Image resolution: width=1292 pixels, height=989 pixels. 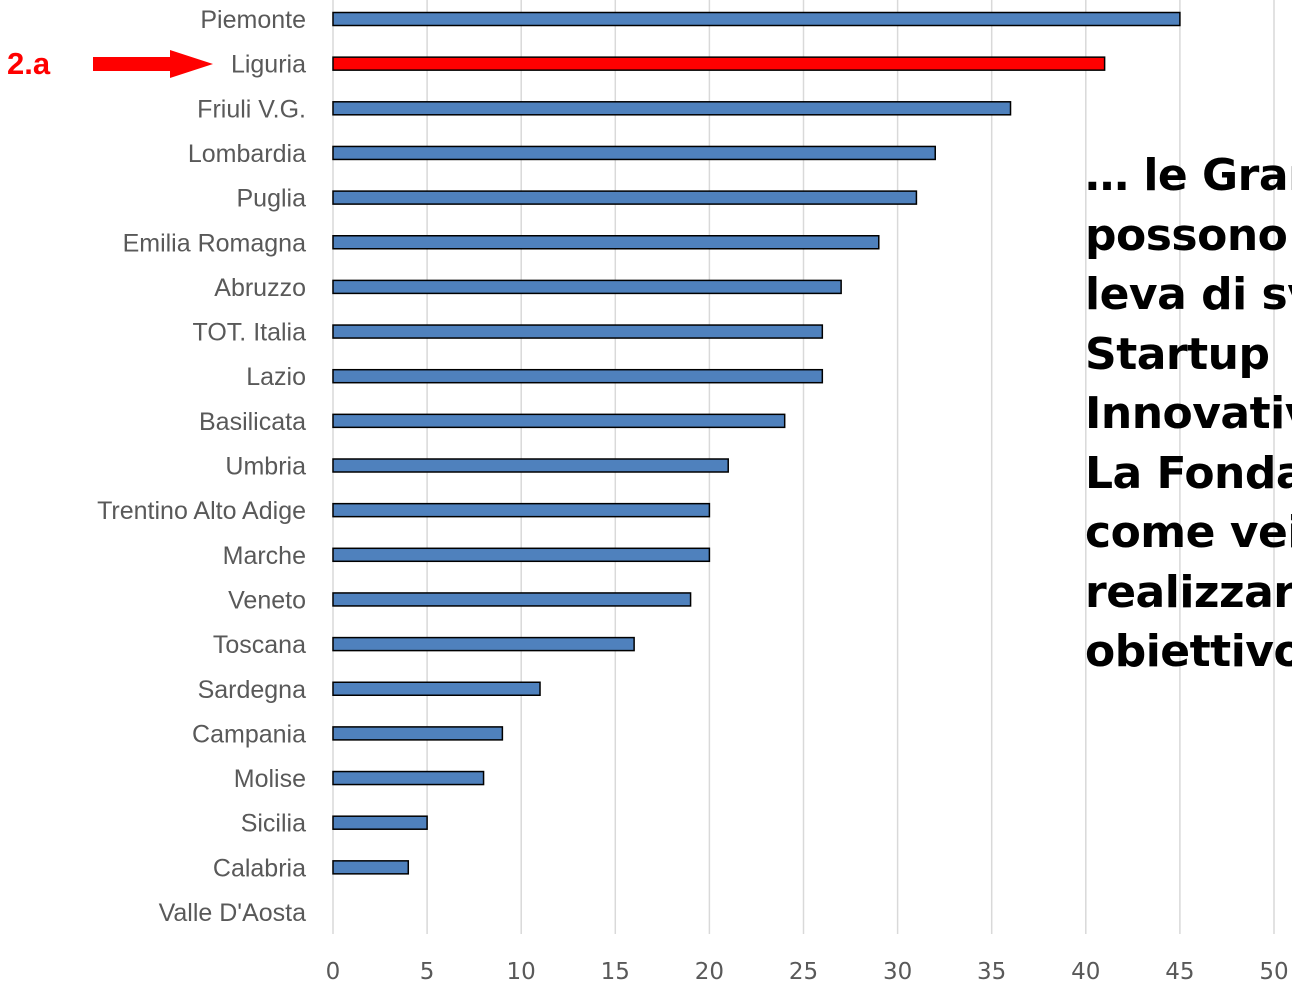 What do you see at coordinates (265, 467) in the screenshot?
I see `category-label: Umbria` at bounding box center [265, 467].